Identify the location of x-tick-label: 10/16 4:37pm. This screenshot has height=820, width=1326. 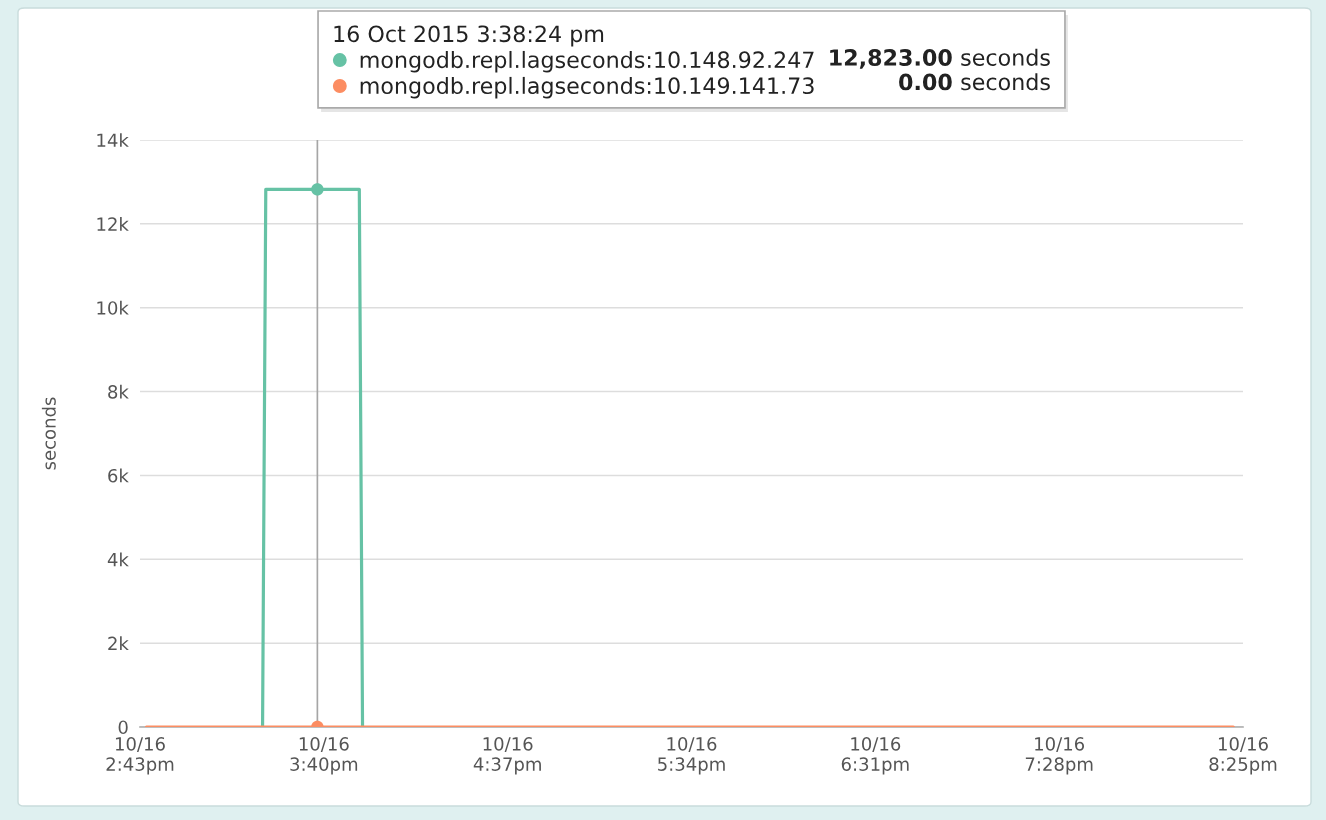
(507, 756).